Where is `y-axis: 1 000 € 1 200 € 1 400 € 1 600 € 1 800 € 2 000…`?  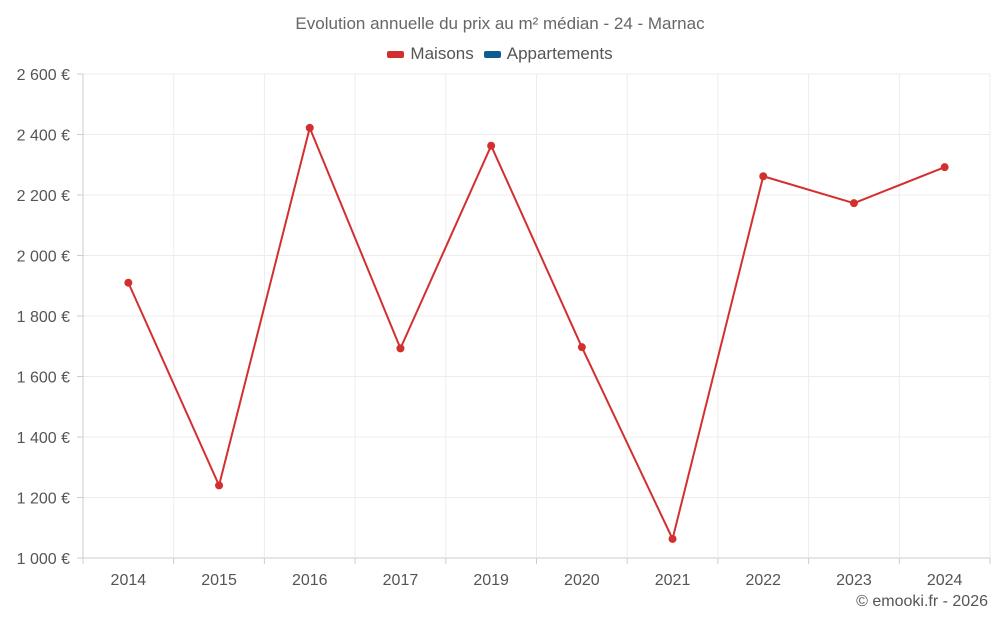
y-axis: 1 000 € 1 200 € 1 400 € 1 600 € 1 800 € 2 000… is located at coordinates (50, 317).